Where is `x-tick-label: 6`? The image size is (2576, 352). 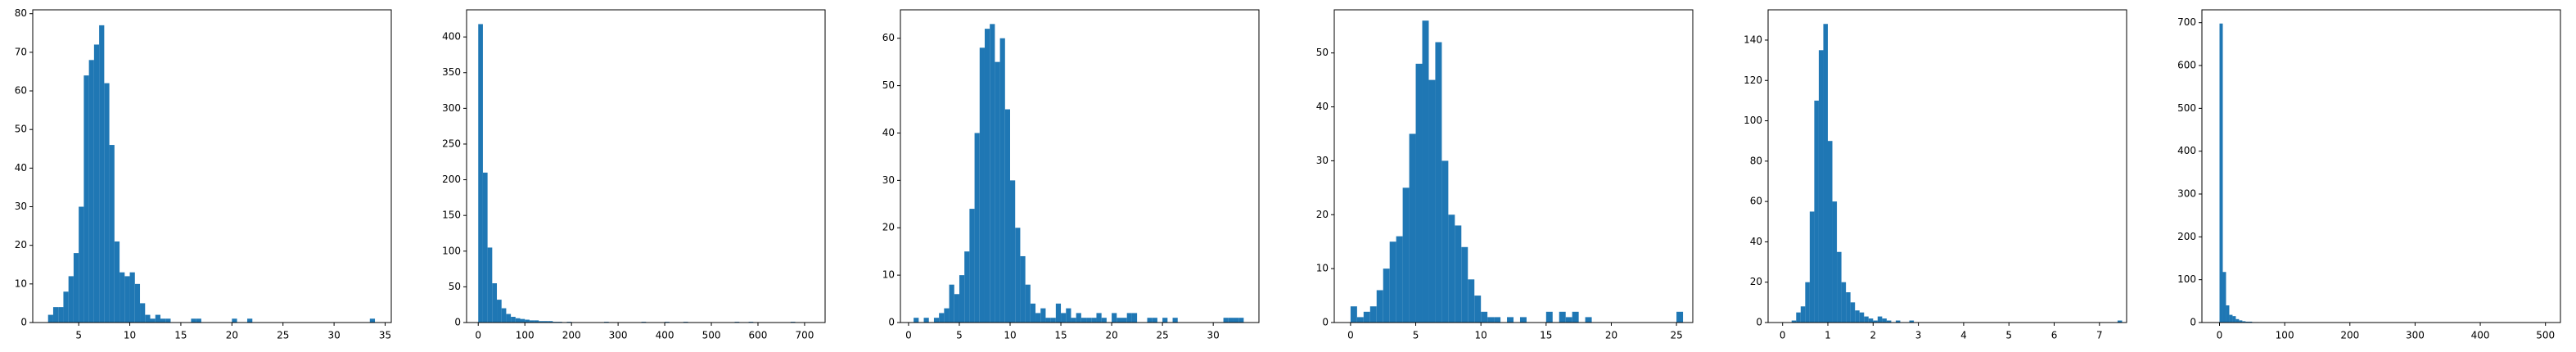
x-tick-label: 6 is located at coordinates (2054, 335).